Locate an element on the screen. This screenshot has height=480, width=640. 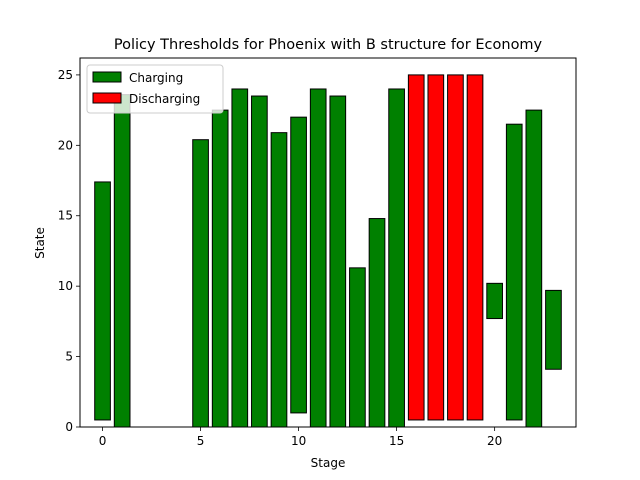
legend-swatch-charging is located at coordinates (107, 77).